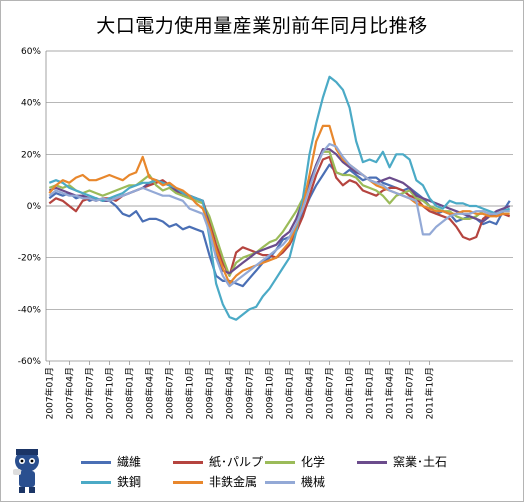 The width and height of the screenshot is (524, 502). Describe the element at coordinates (370, 393) in the screenshot. I see `x-tick-label: 2011年01月` at that location.